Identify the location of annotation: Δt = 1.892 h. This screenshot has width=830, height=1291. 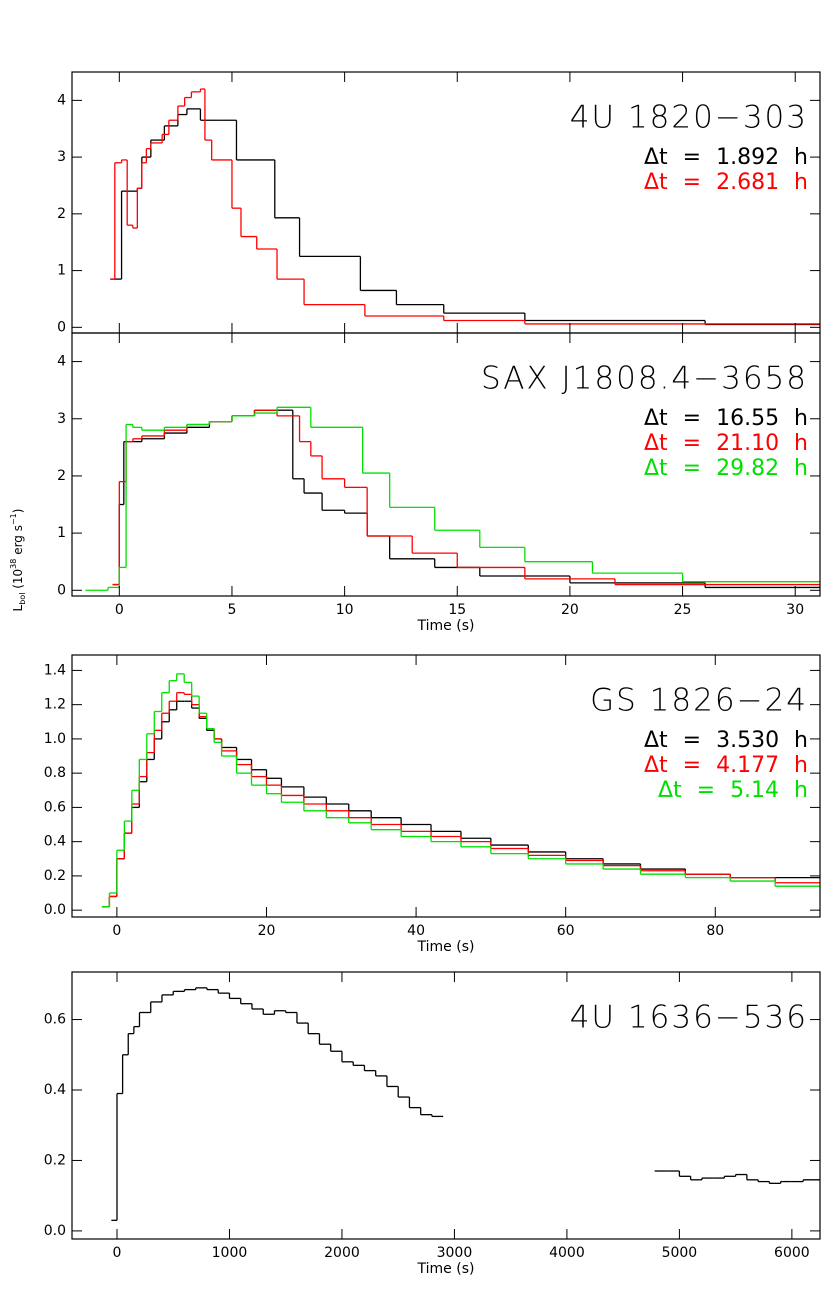
(726, 157).